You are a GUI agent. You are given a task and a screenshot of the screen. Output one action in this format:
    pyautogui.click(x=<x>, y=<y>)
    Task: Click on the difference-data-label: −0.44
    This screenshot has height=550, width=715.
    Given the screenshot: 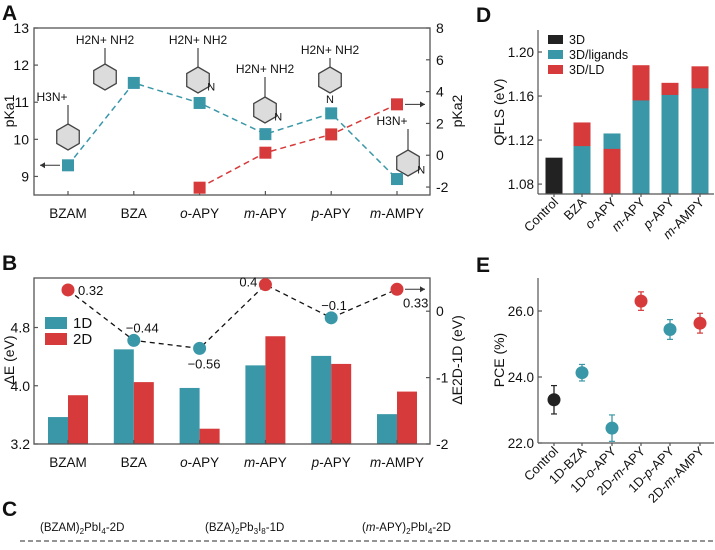 What is the action you would take?
    pyautogui.click(x=142, y=327)
    